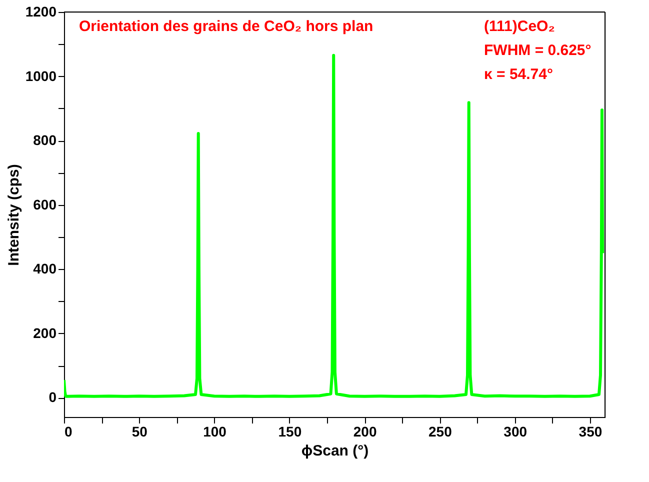  Describe the element at coordinates (590, 432) in the screenshot. I see `x-tick-label: 350` at that location.